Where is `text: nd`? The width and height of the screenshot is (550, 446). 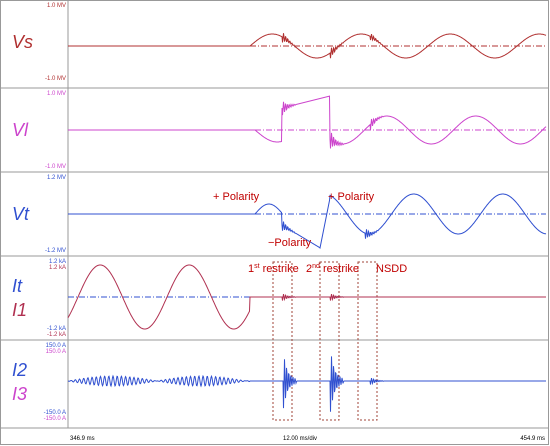 text: nd is located at coordinates (316, 266).